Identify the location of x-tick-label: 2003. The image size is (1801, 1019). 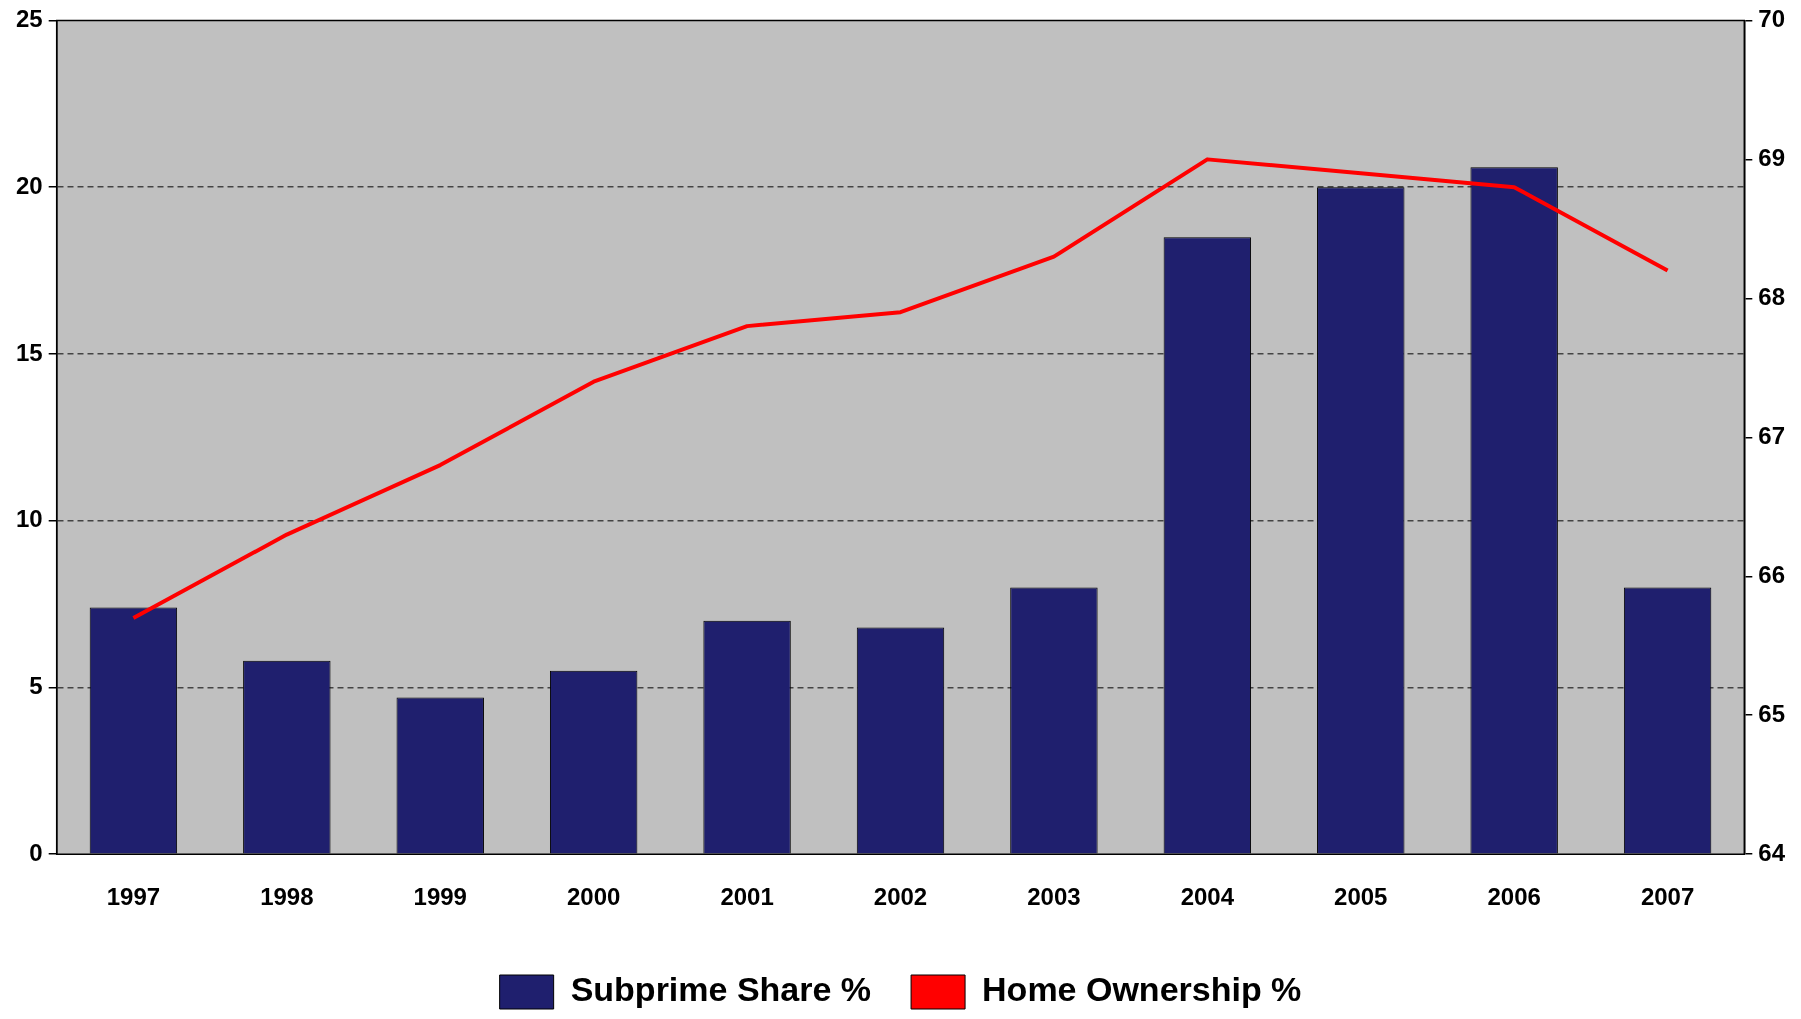
(1054, 897).